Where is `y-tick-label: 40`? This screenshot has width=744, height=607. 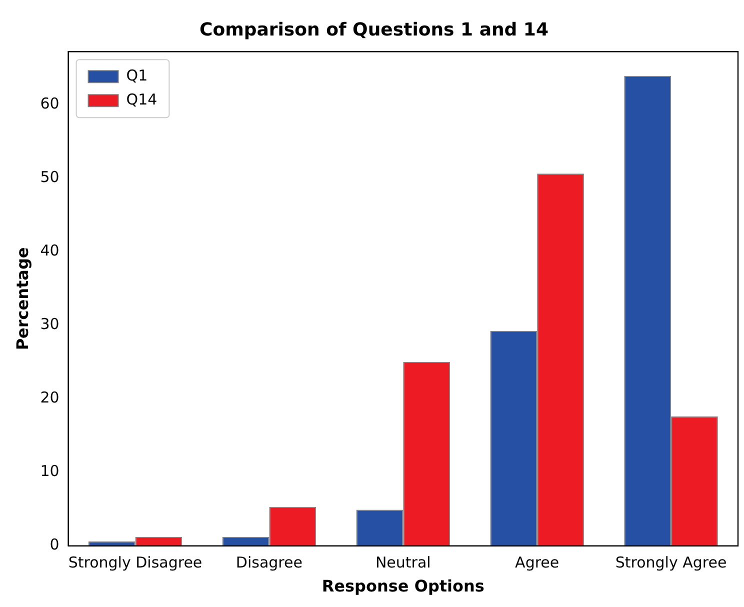
y-tick-label: 40 is located at coordinates (50, 251).